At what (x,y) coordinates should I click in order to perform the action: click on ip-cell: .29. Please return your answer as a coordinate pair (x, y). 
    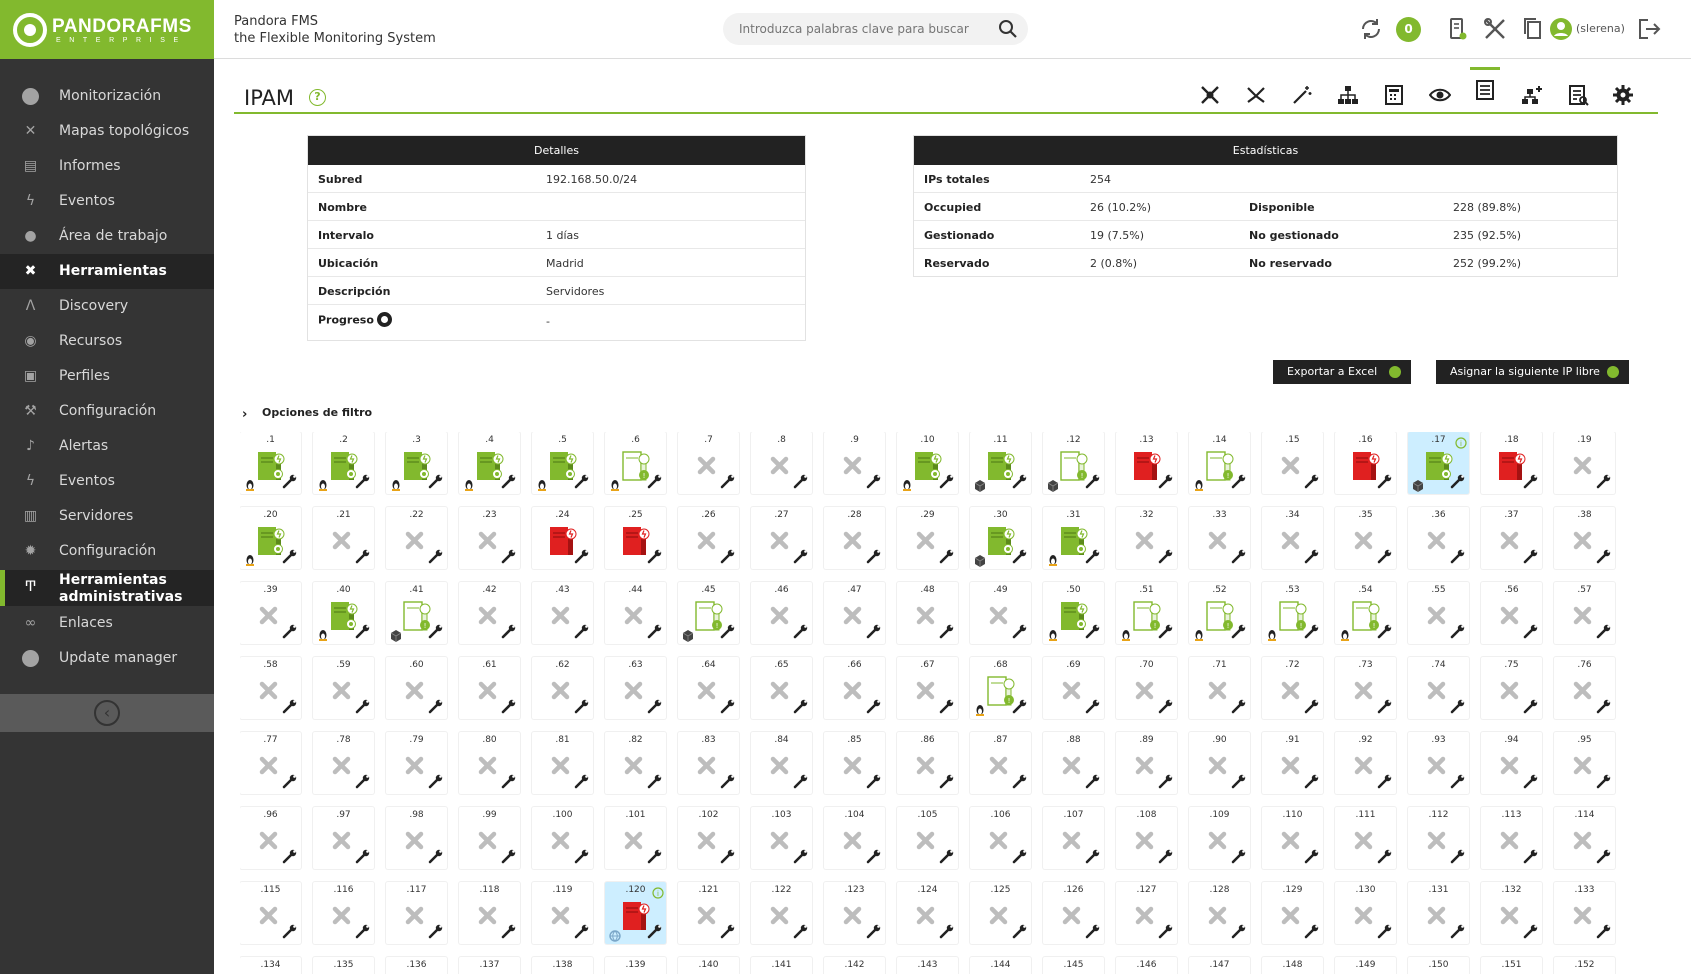
    Looking at the image, I should click on (927, 538).